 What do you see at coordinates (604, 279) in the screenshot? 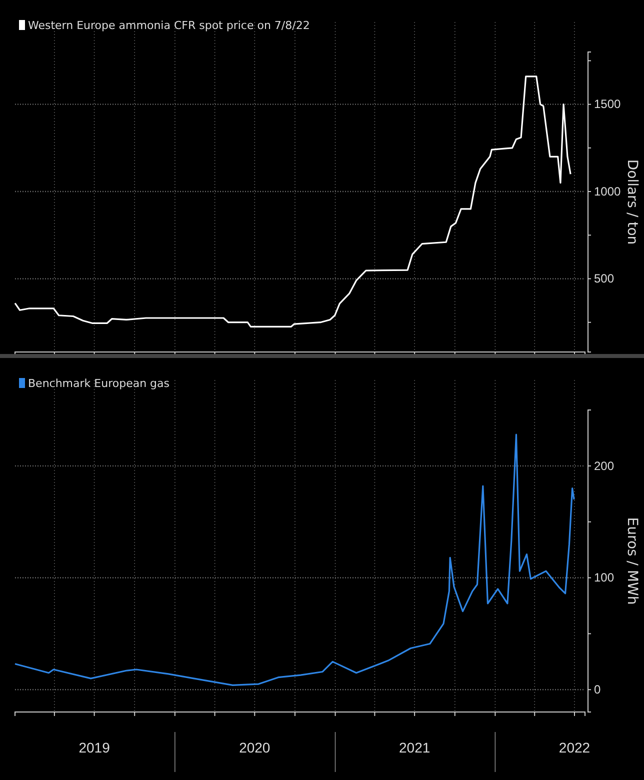
I see `y-tick-label: 500` at bounding box center [604, 279].